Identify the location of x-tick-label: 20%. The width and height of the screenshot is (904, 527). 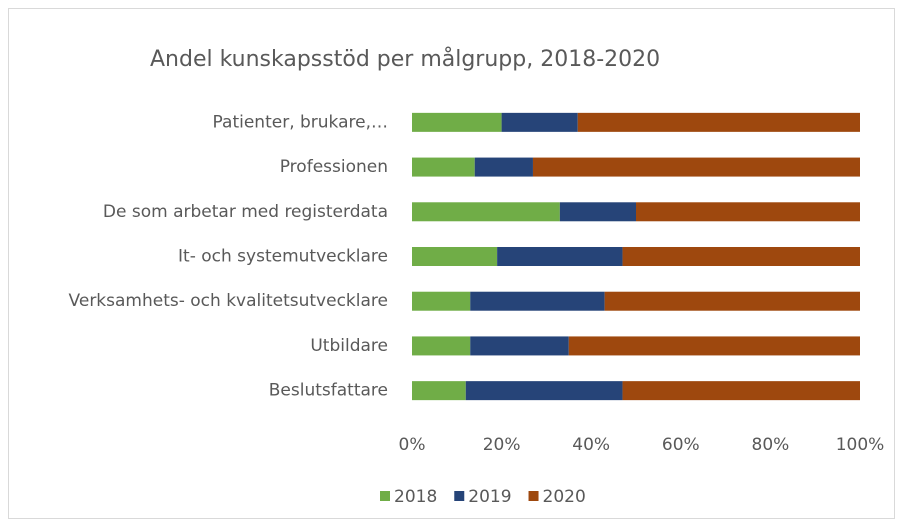
(502, 445).